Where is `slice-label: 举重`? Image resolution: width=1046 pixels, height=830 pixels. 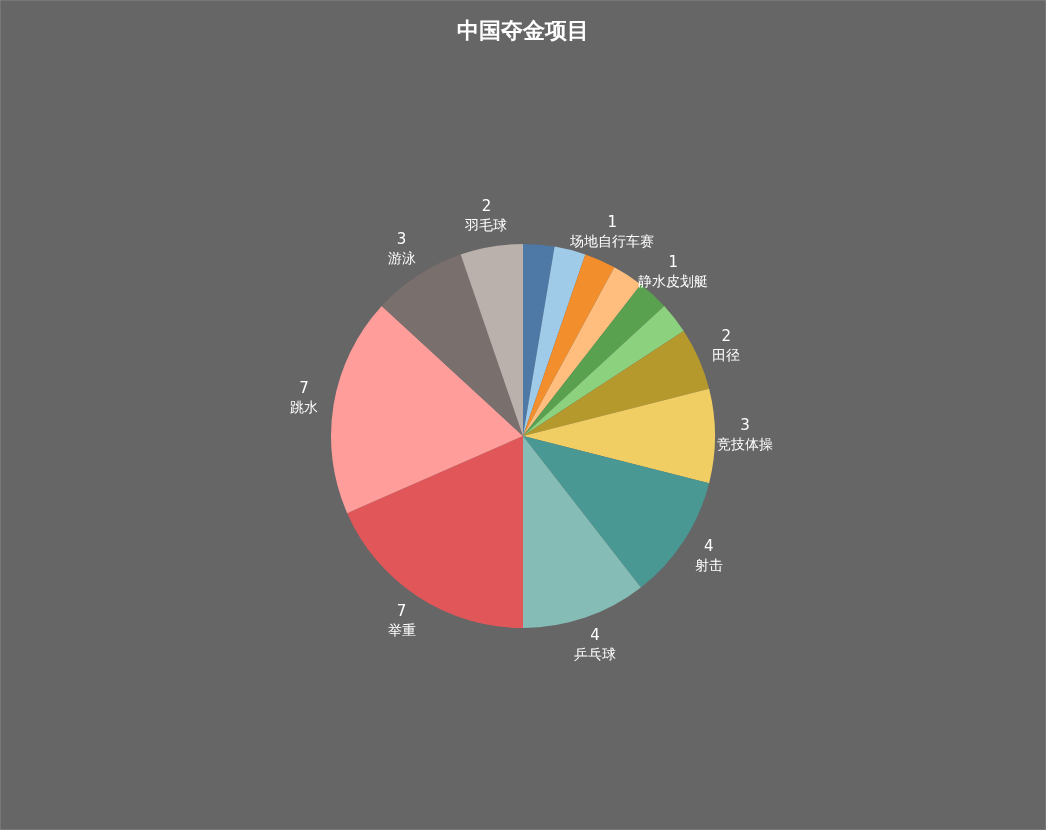 slice-label: 举重 is located at coordinates (401, 629).